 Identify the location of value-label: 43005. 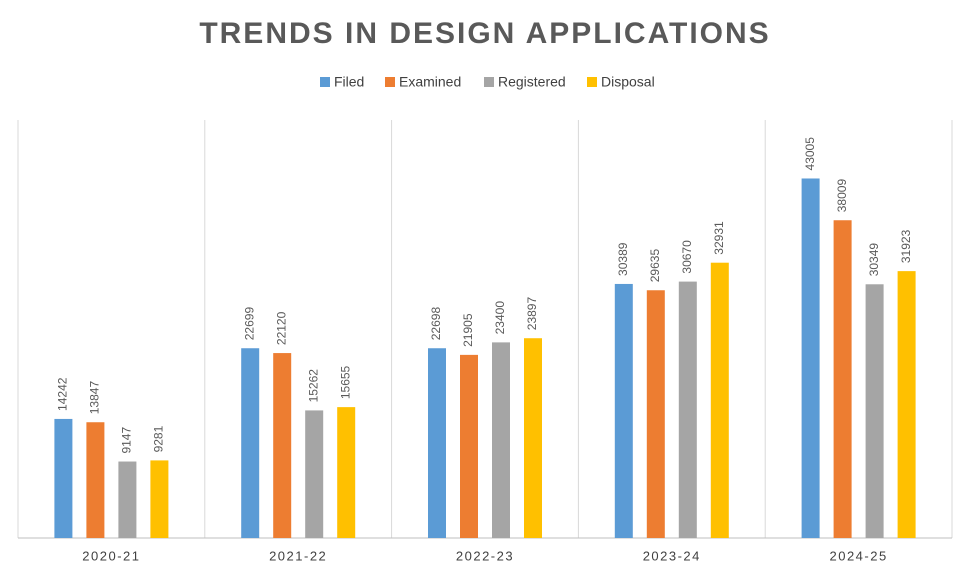
(810, 154).